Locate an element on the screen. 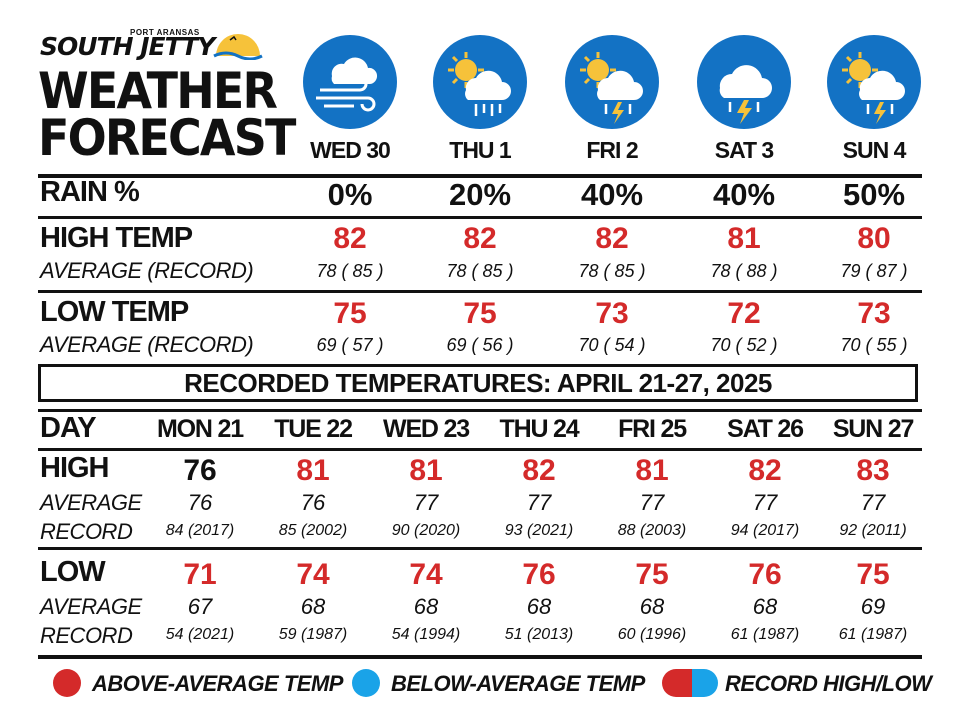 The height and width of the screenshot is (720, 960). recorded-day-label: MON 21 is located at coordinates (200, 429).